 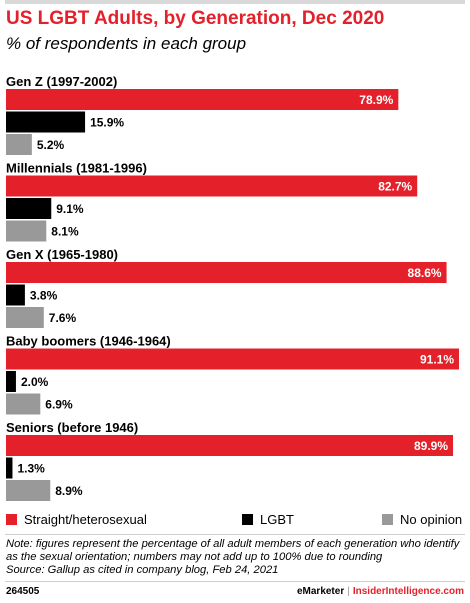 What do you see at coordinates (431, 519) in the screenshot?
I see `legend-label-no-opinion: No opinion` at bounding box center [431, 519].